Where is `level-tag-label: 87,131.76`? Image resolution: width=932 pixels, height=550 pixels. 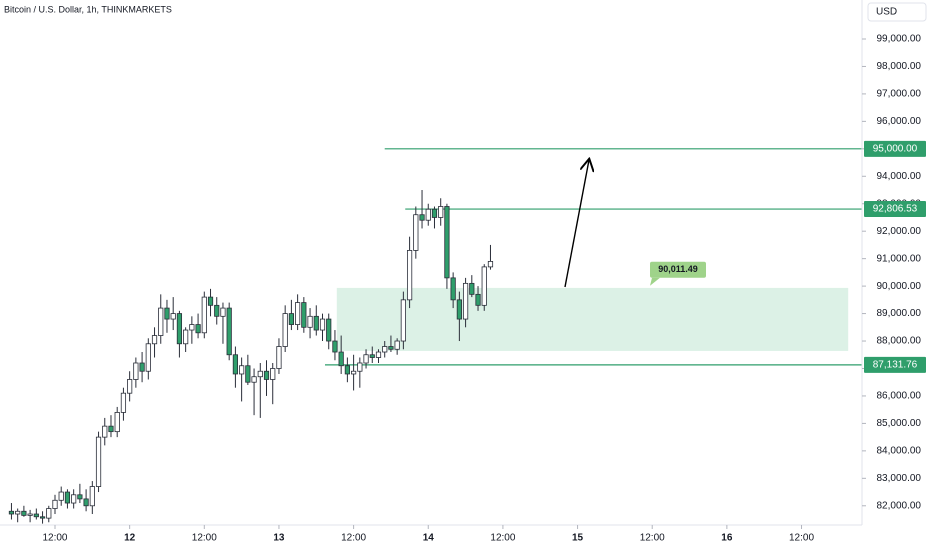 level-tag-label: 87,131.76 is located at coordinates (895, 365).